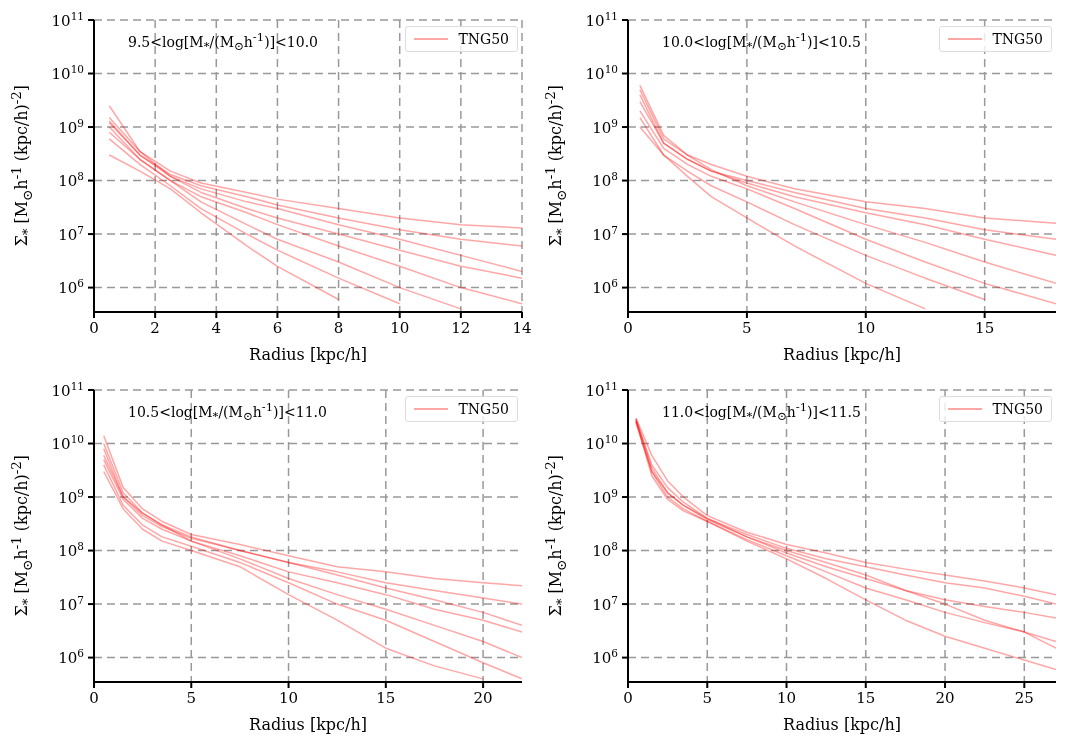 The width and height of the screenshot is (1074, 741). What do you see at coordinates (223, 42) in the screenshot?
I see `annotation: 9.5<log[M$_{*}$/(M$_{⊙}$h$^{-1}$)]<10.0` at bounding box center [223, 42].